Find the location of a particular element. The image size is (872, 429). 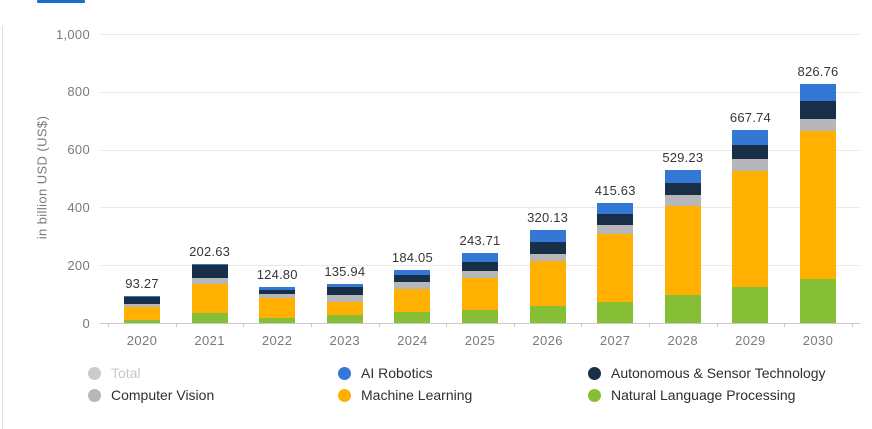

legend-item-ai-robotics: AI Robotics is located at coordinates (385, 373).